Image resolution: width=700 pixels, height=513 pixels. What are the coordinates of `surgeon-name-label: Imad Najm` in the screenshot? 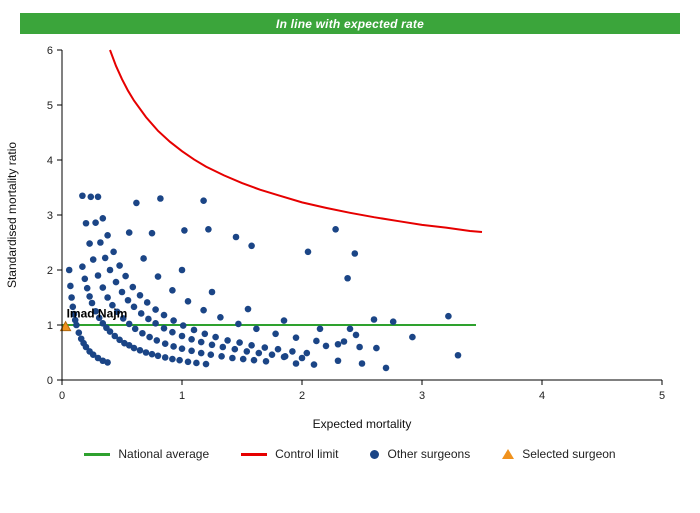 It's located at (97, 314).